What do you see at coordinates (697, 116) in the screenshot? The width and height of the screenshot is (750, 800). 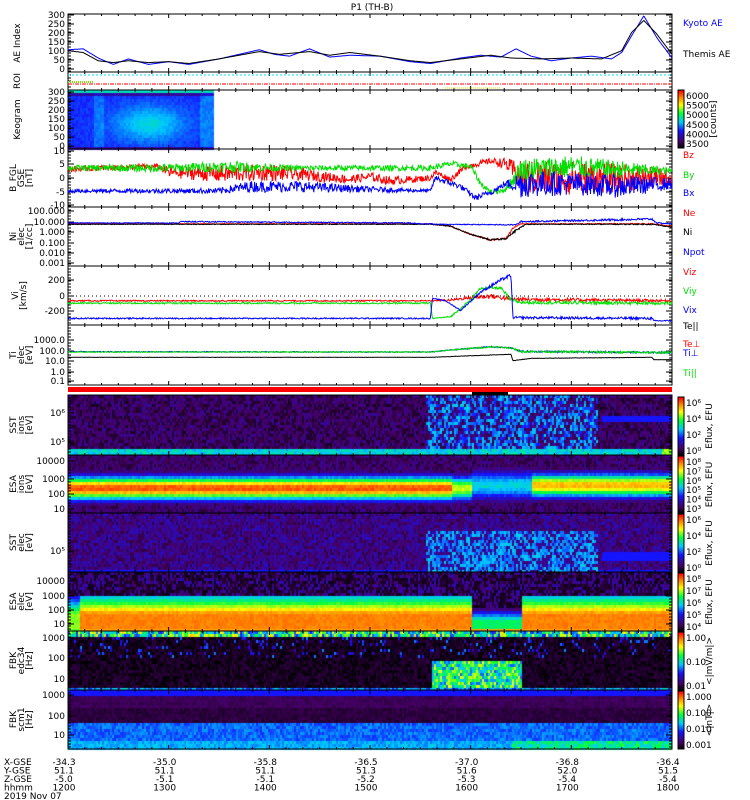 I see `colorbar-tick-label: 5000` at bounding box center [697, 116].